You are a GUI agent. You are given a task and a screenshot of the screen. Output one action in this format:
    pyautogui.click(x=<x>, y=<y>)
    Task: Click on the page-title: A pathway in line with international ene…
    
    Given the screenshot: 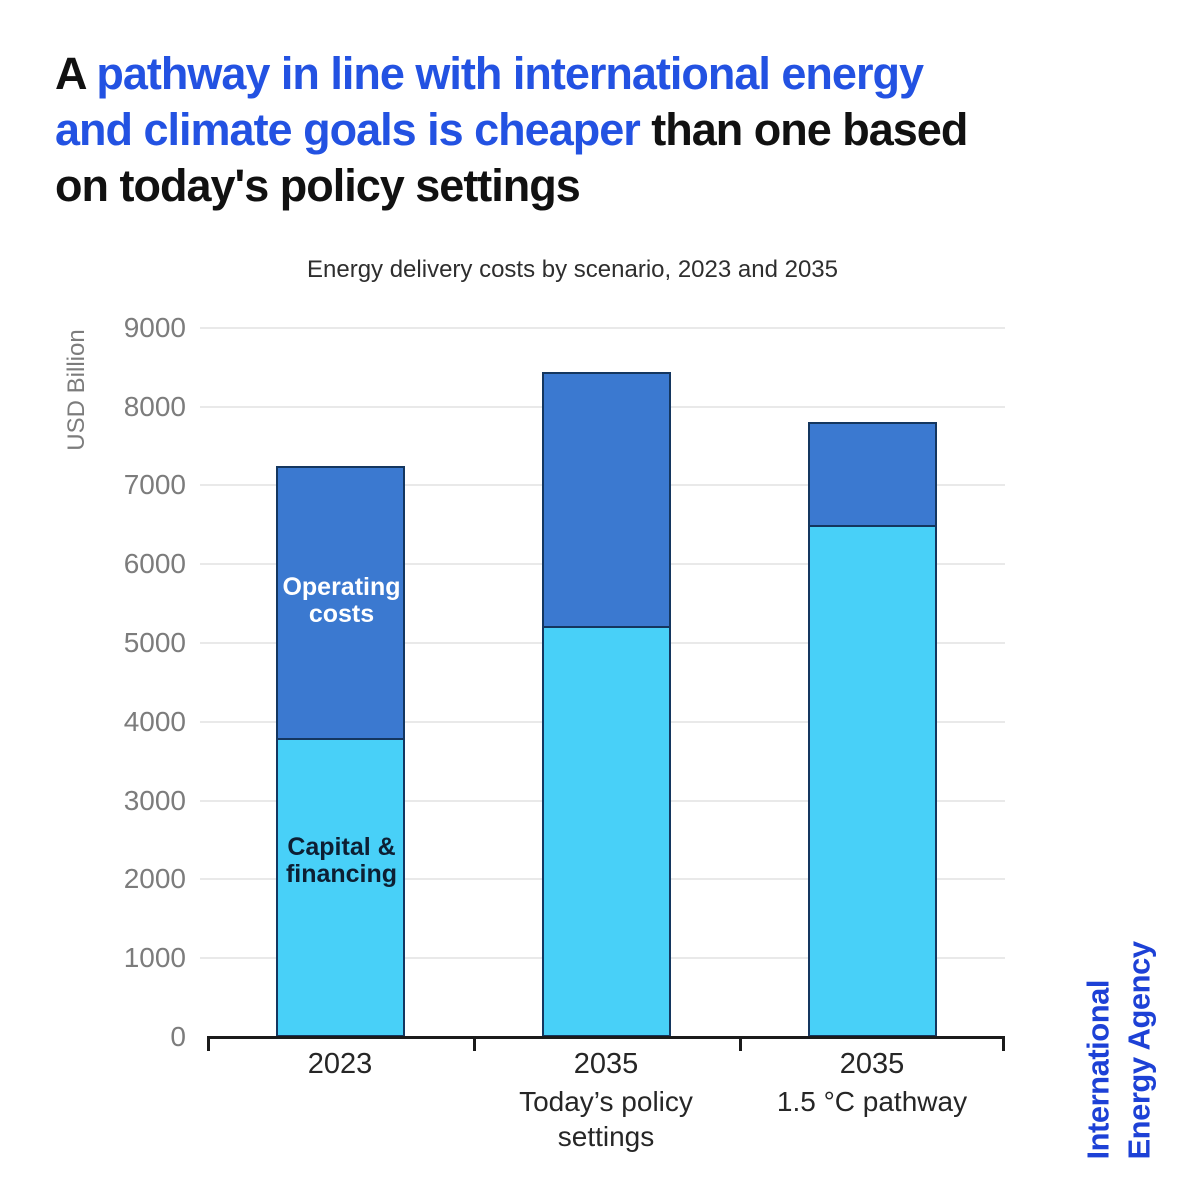 What is the action you would take?
    pyautogui.click(x=585, y=130)
    